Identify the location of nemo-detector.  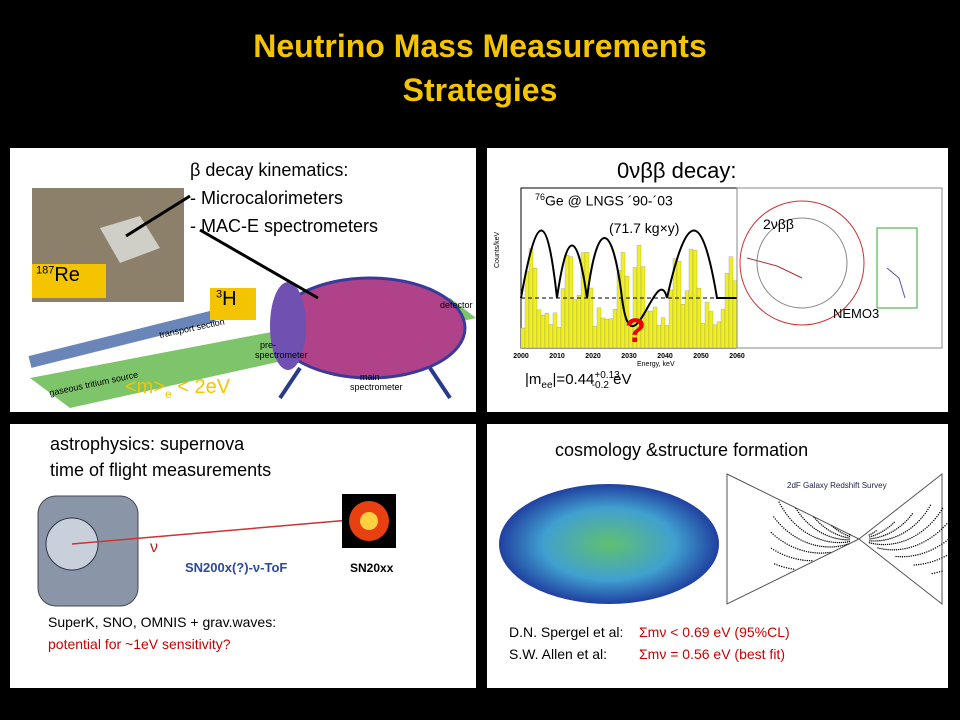
(802, 263).